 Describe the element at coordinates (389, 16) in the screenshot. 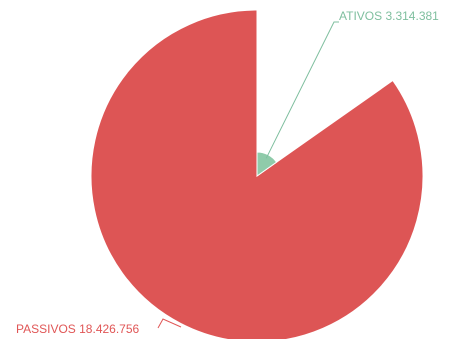

I see `slice-label-ativos: ATIVOS 3.314.381` at that location.